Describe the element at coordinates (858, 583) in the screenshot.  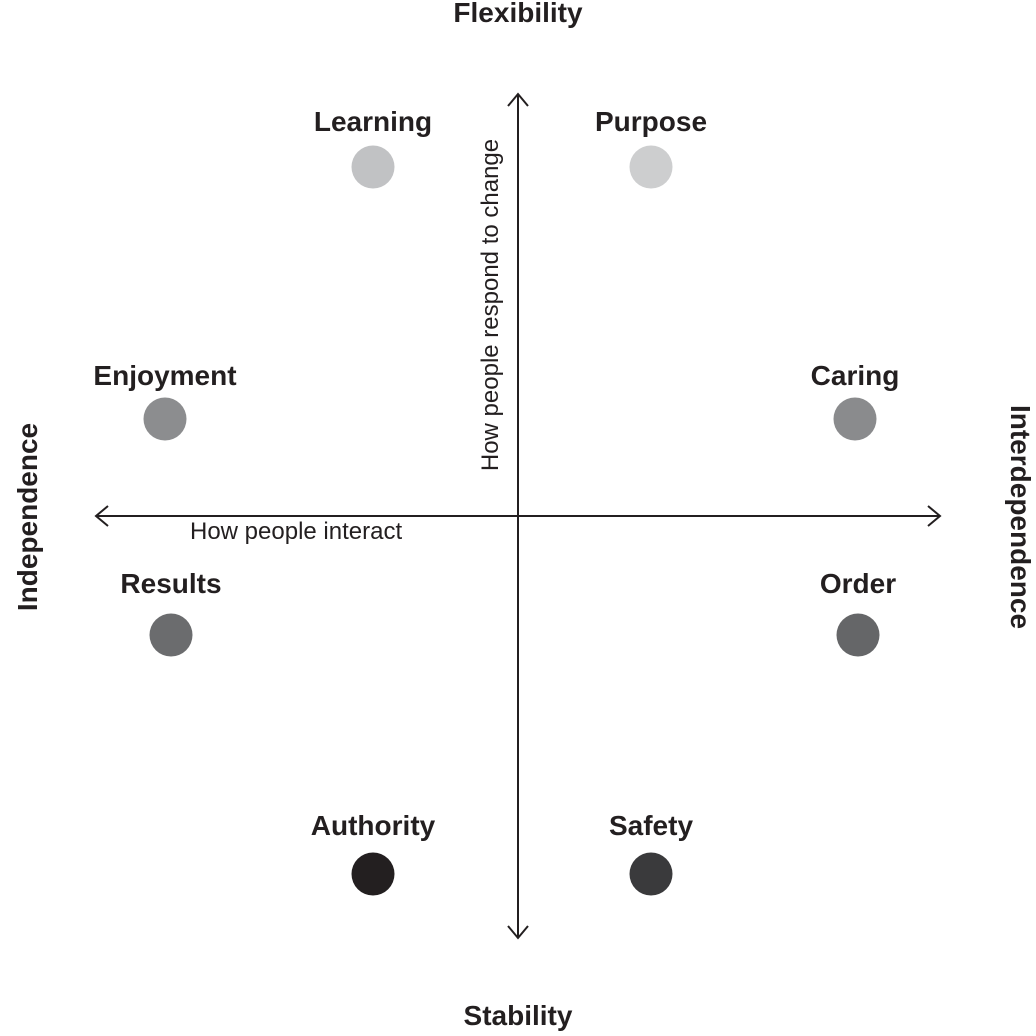
I see `value-label-order: Order` at that location.